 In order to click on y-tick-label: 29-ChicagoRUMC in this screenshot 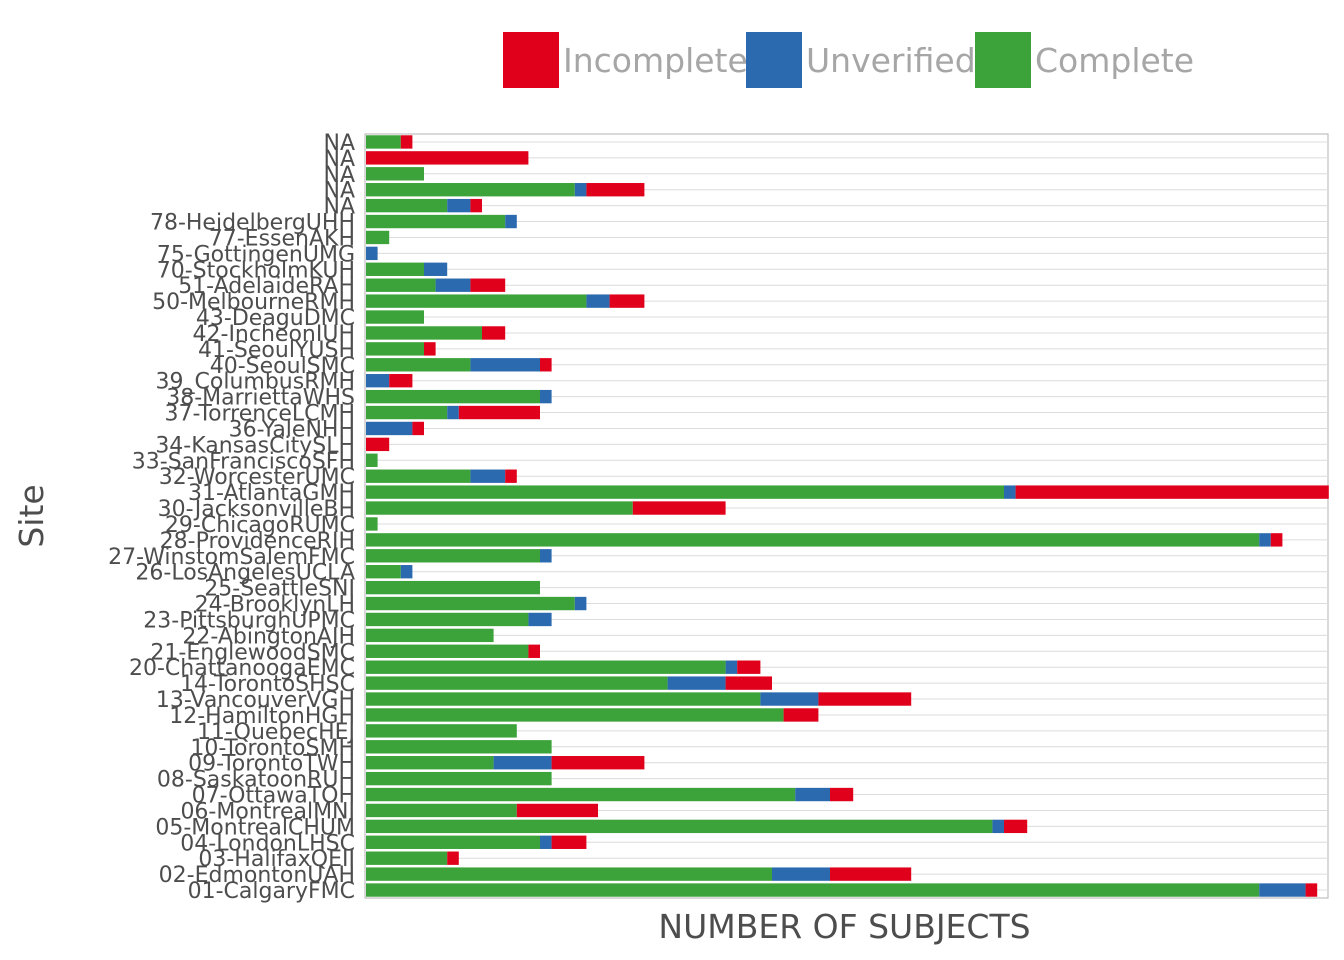, I will do `click(260, 525)`.